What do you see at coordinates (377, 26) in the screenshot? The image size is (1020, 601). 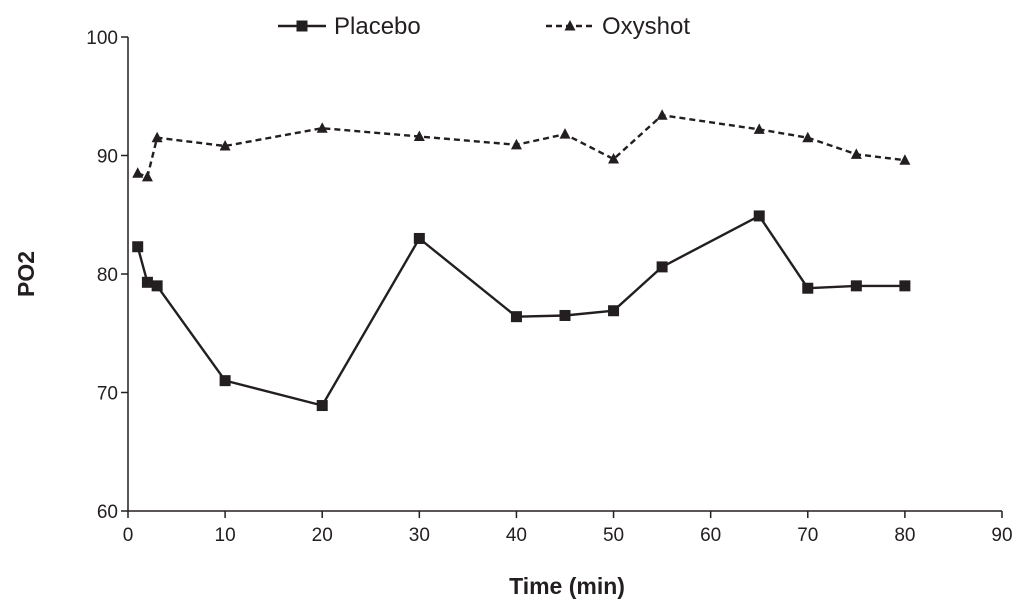 I see `legend-label: Placebo` at bounding box center [377, 26].